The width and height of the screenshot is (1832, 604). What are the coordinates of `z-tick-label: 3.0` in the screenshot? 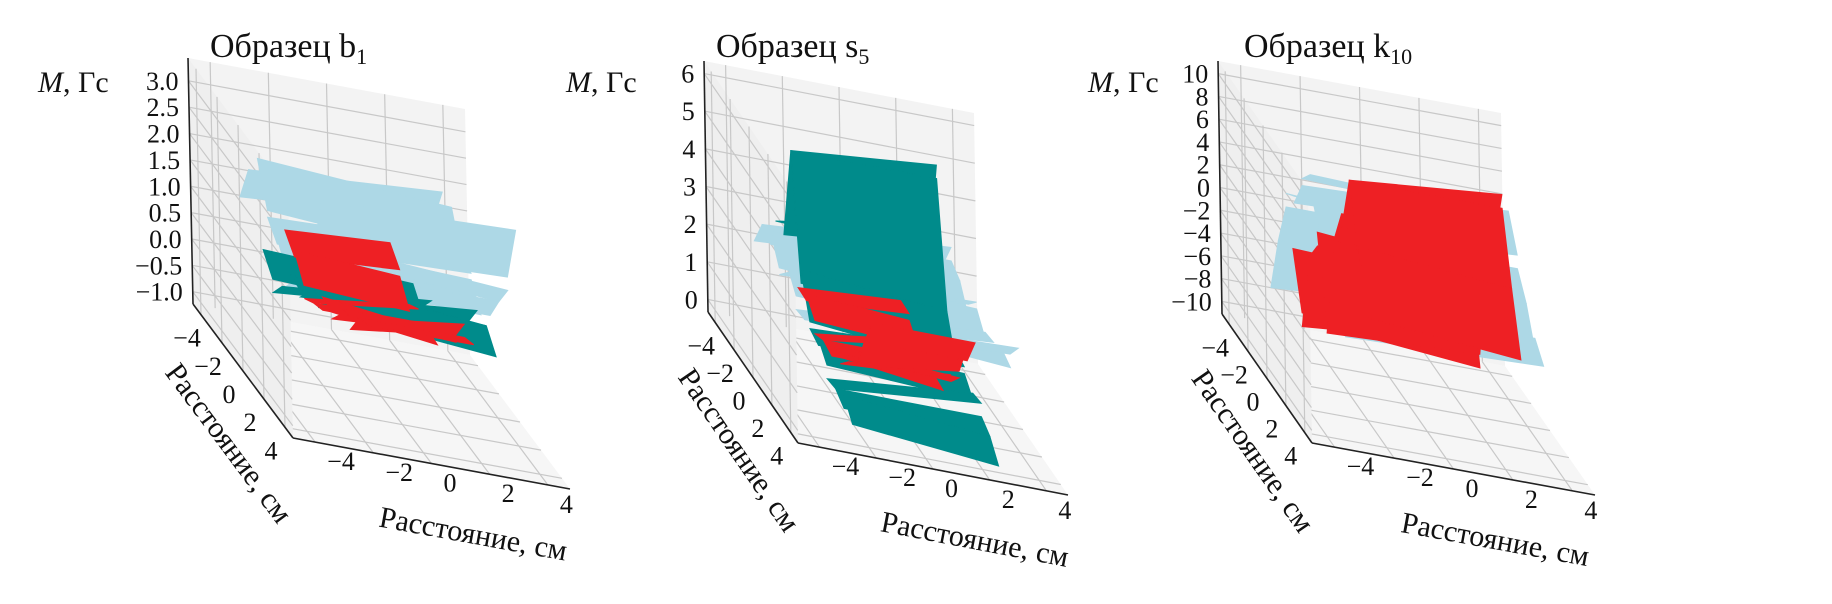 It's located at (162, 81).